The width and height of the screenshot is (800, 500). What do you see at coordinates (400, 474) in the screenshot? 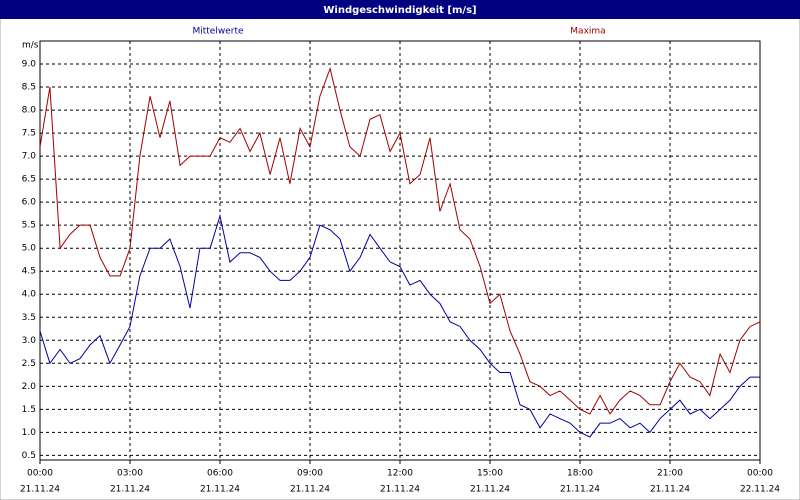
I see `x-tick-label: 12:00` at bounding box center [400, 474].